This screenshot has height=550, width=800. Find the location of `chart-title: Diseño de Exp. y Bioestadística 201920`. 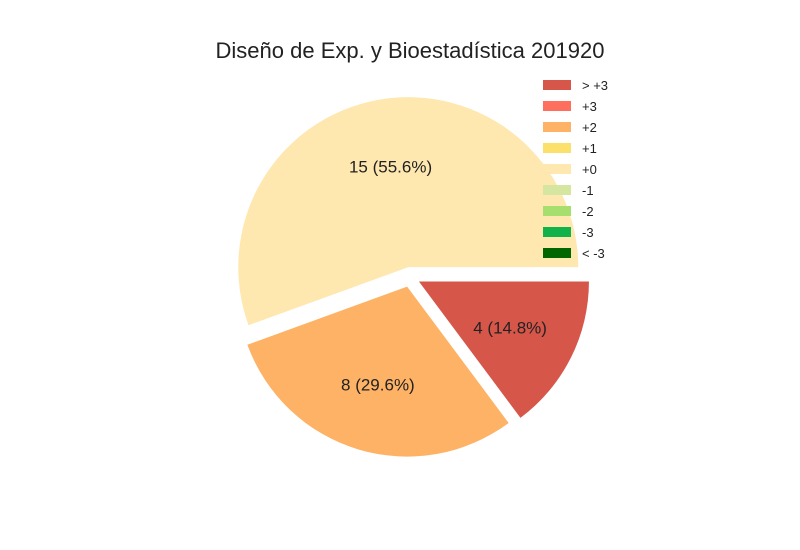

chart-title: Diseño de Exp. y Bioestadística 201920 is located at coordinates (410, 50).